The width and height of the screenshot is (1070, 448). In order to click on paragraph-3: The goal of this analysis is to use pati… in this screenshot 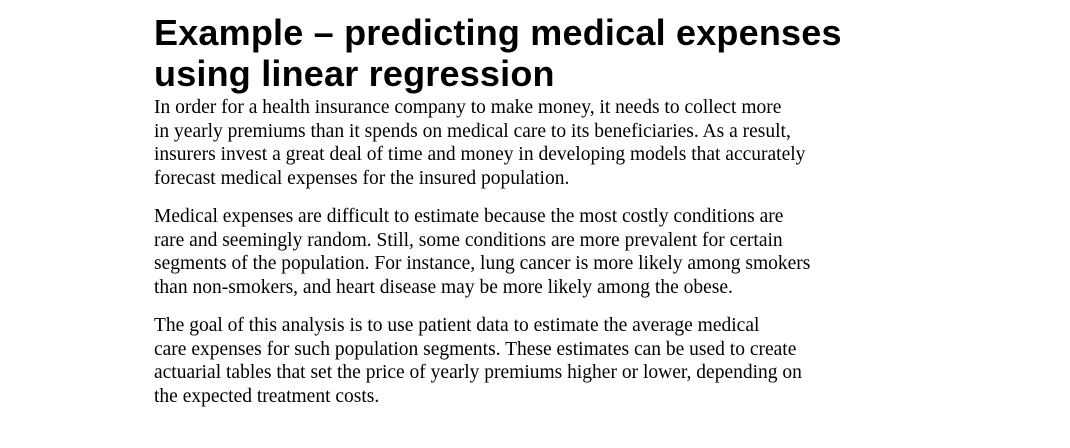, I will do `click(534, 361)`.